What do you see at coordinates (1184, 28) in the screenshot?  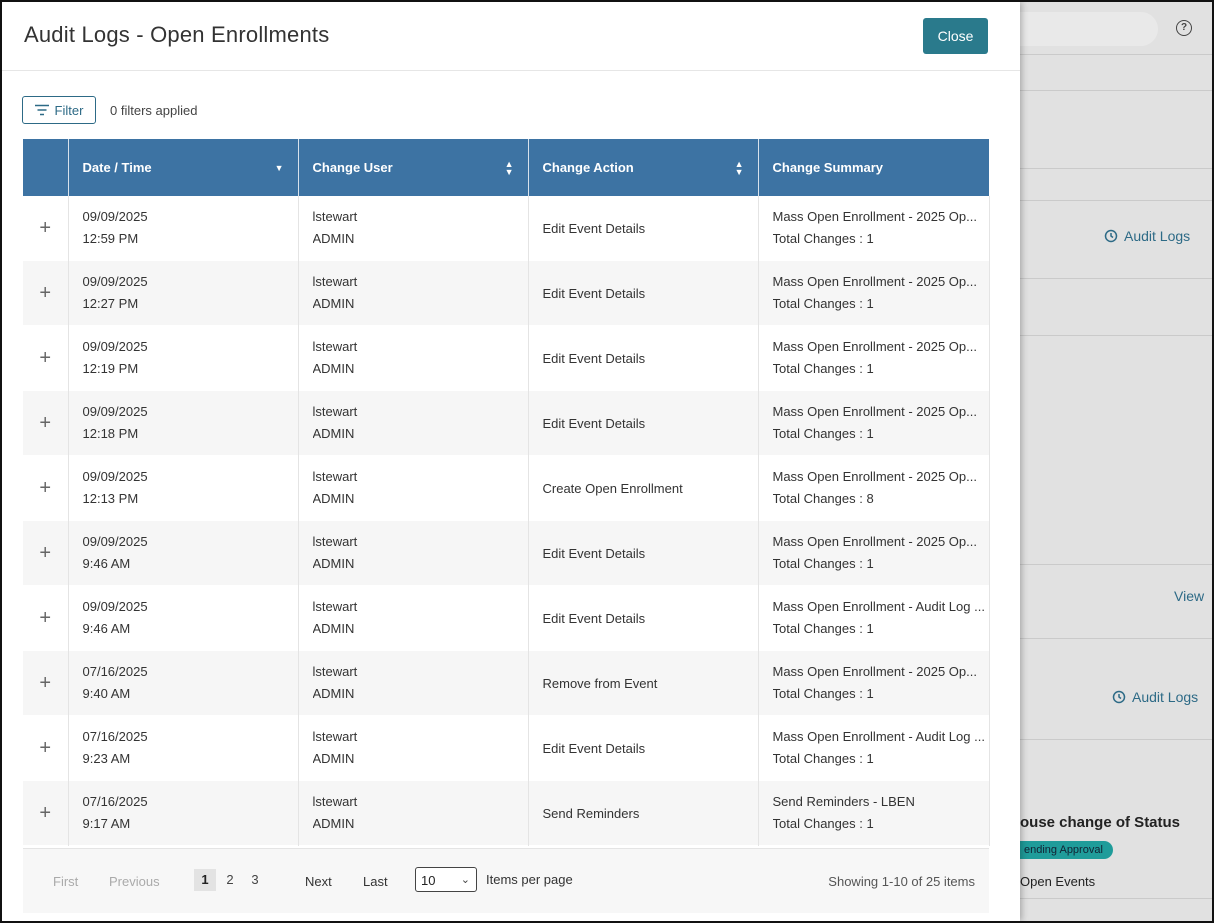 I see `help-icon: ?` at bounding box center [1184, 28].